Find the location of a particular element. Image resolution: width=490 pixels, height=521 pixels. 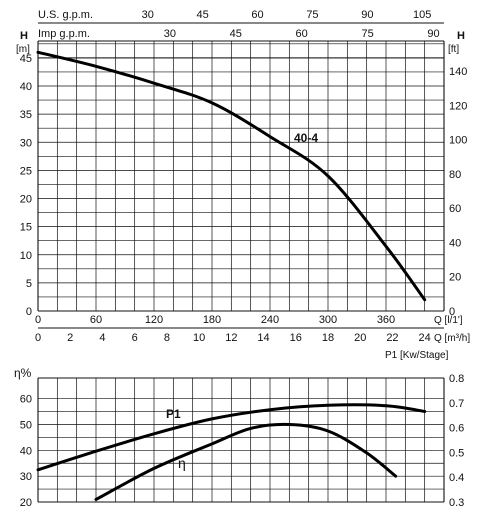

head-ft-tick: 60 is located at coordinates (455, 209).